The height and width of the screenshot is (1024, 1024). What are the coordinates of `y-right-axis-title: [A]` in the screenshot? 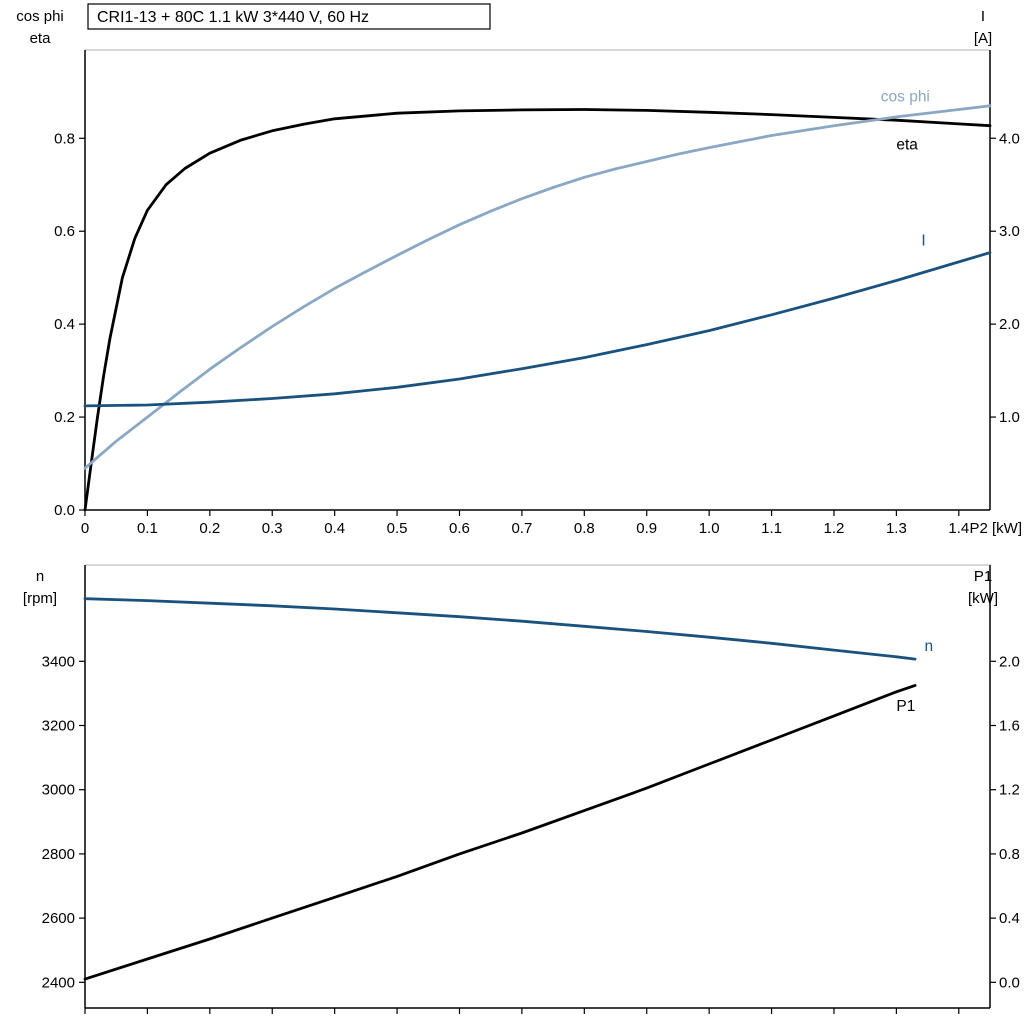 It's located at (983, 38).